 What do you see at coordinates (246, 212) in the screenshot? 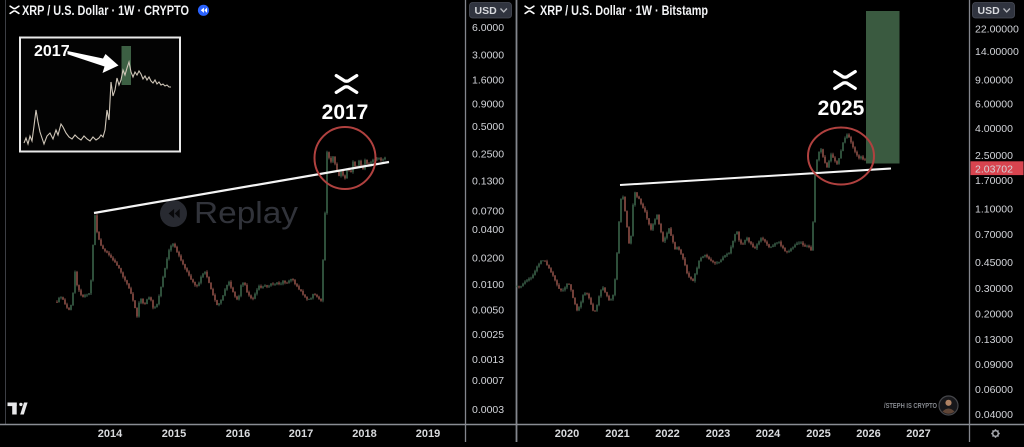
I see `svg-text: Replay` at bounding box center [246, 212].